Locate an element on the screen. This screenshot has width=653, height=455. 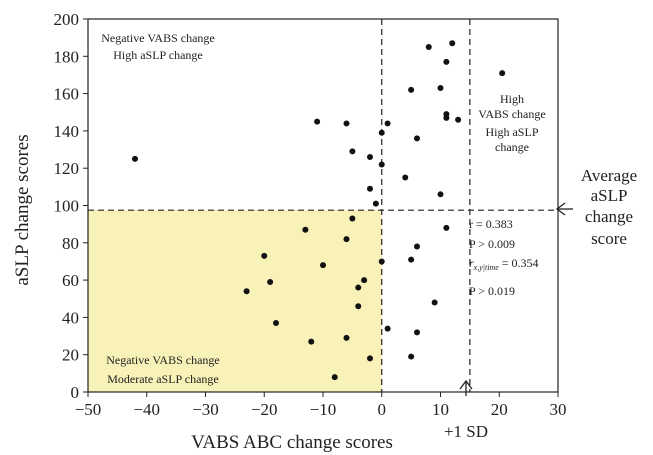
average-label-line-1: Average is located at coordinates (609, 175).